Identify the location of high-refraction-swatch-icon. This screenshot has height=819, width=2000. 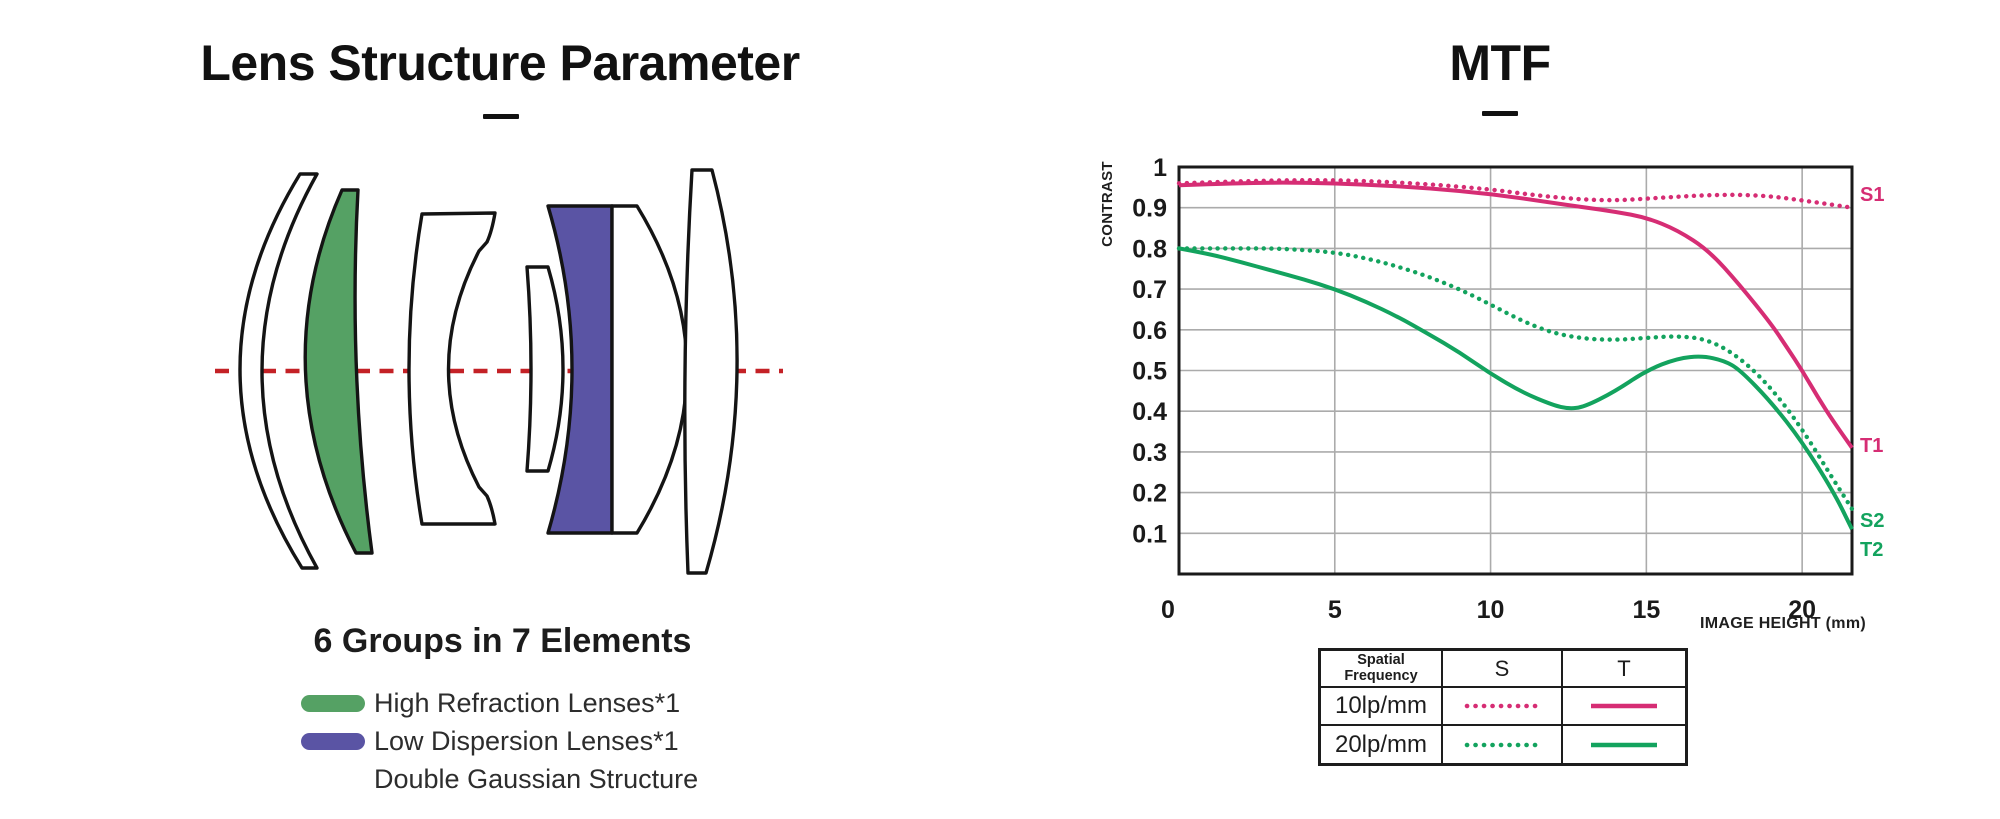
(333, 703).